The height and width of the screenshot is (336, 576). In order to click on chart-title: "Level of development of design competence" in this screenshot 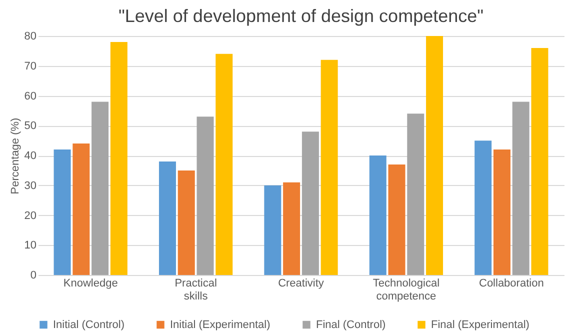, I will do `click(301, 16)`.